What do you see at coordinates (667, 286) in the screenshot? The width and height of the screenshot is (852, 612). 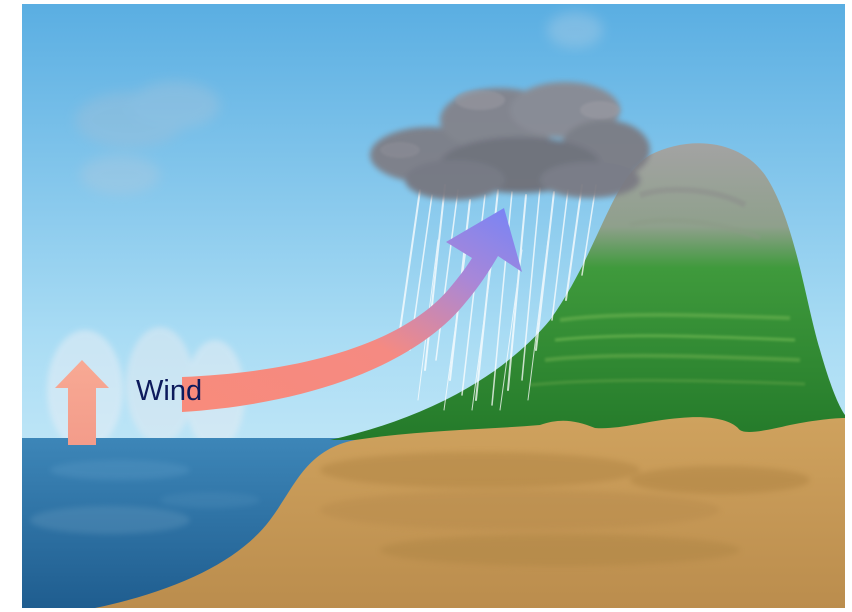 I see `mountain-texture` at bounding box center [667, 286].